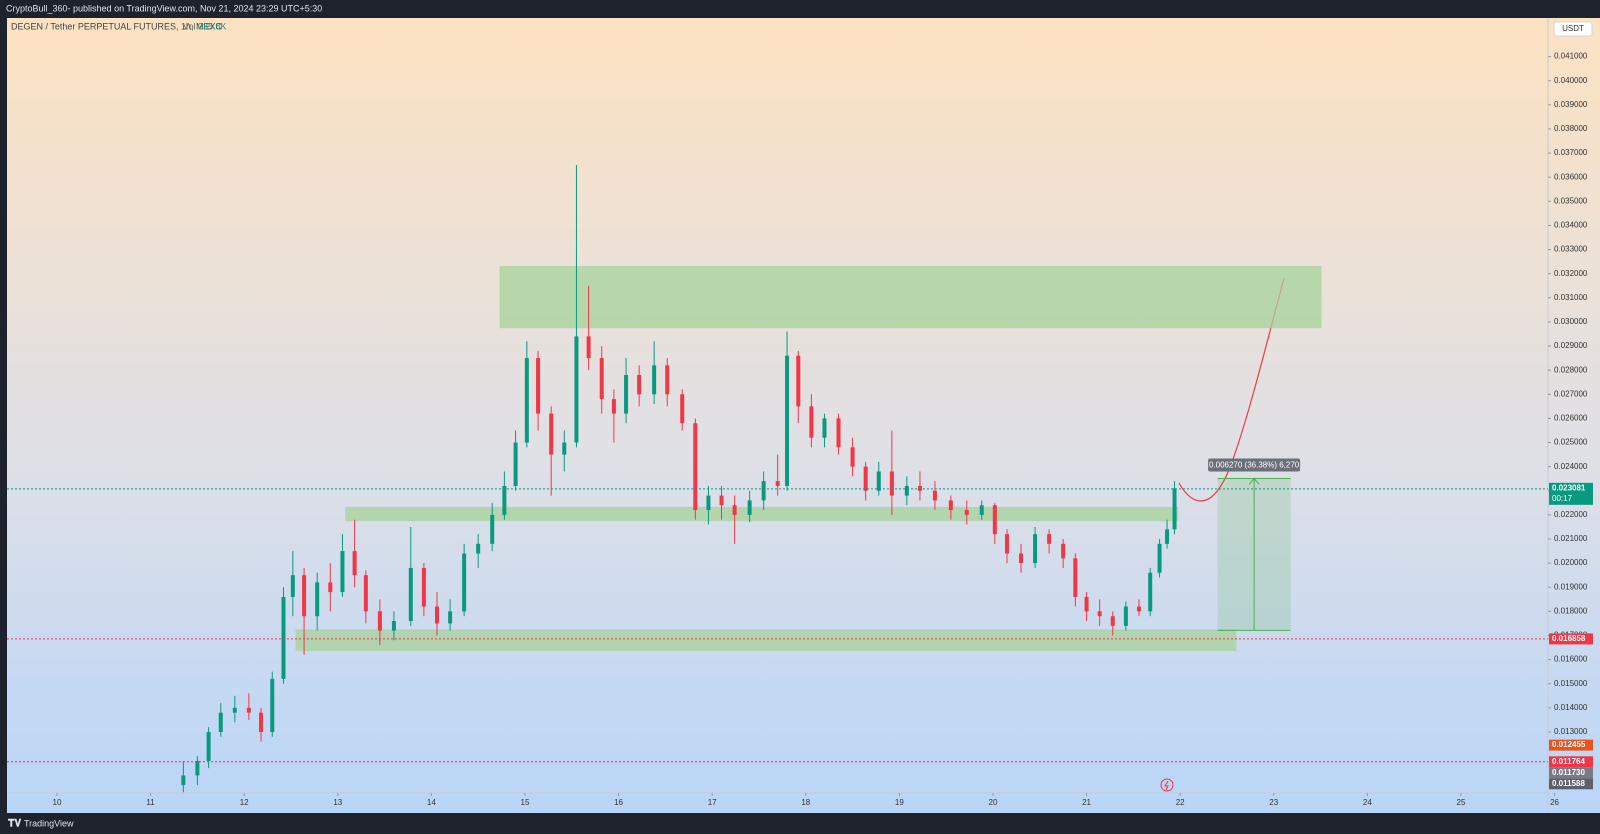 The image size is (1600, 834). I want to click on x-tick-label: 19, so click(899, 802).